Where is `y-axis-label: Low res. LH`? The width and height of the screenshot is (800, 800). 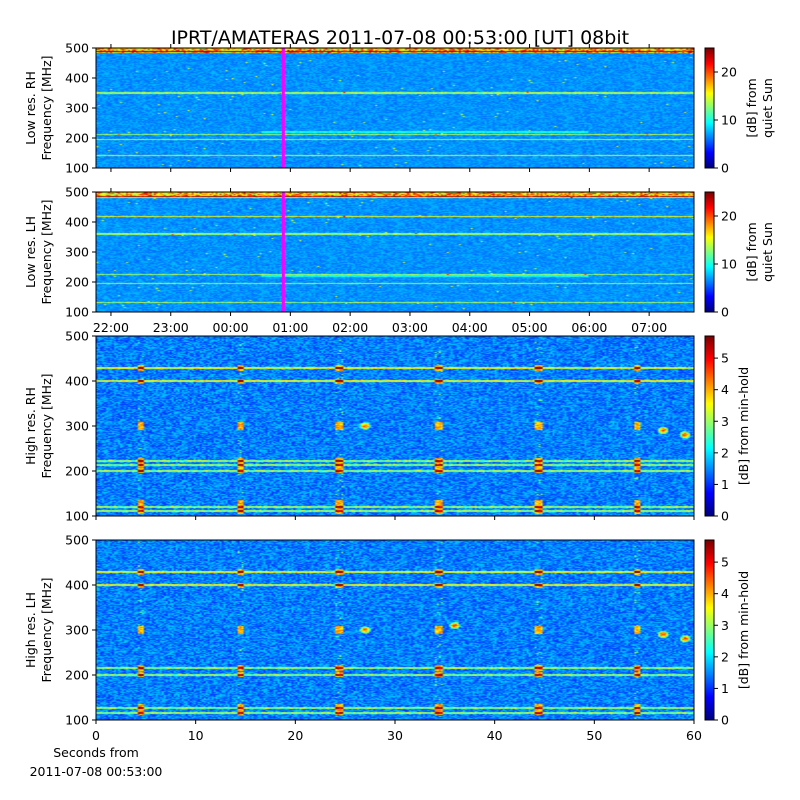 y-axis-label: Low res. LH is located at coordinates (30, 252).